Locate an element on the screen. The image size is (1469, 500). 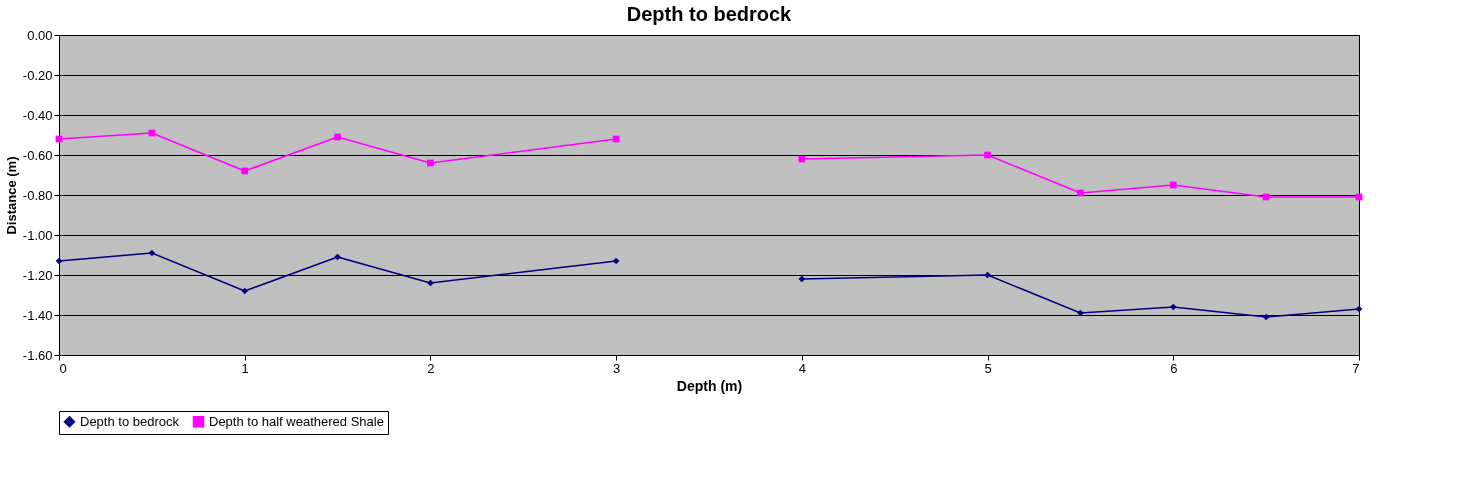
x-tick-label: 6 is located at coordinates (1174, 368).